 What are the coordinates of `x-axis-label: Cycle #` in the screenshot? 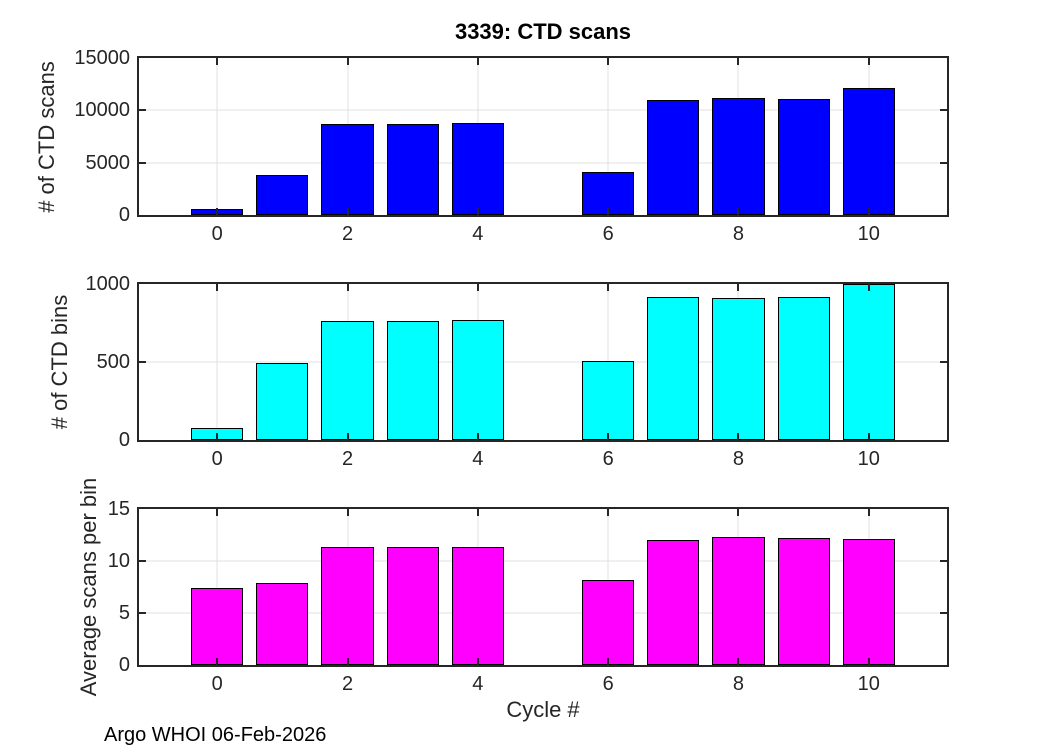 It's located at (543, 709).